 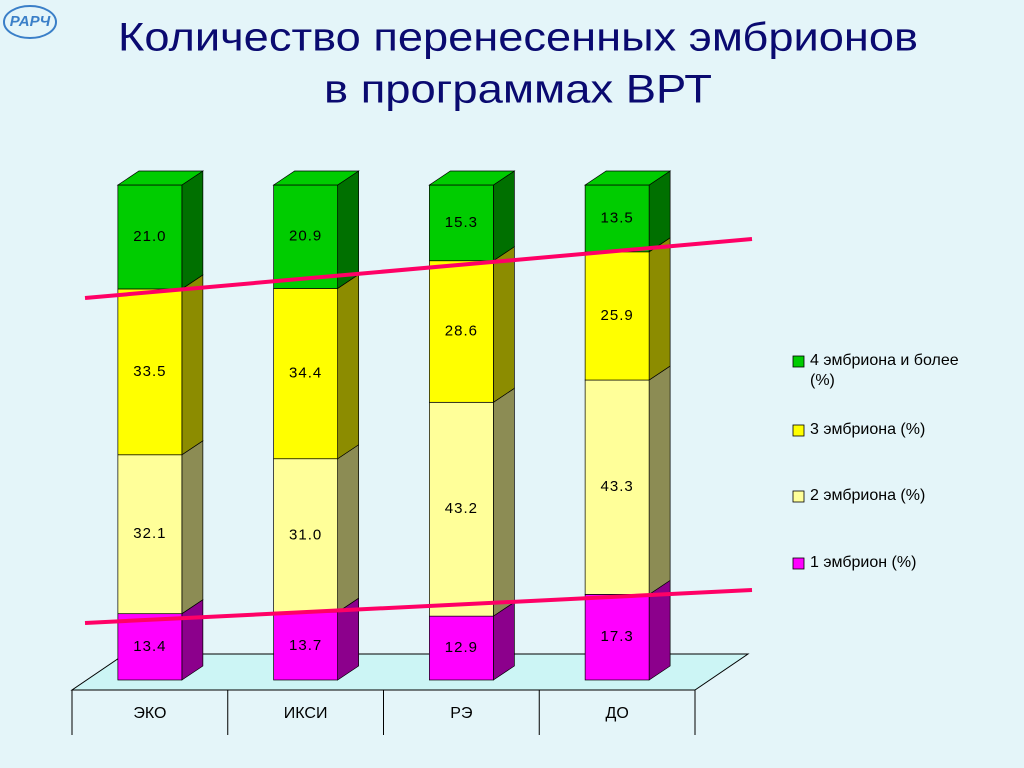 I want to click on data-label: 13.5, so click(x=617, y=217).